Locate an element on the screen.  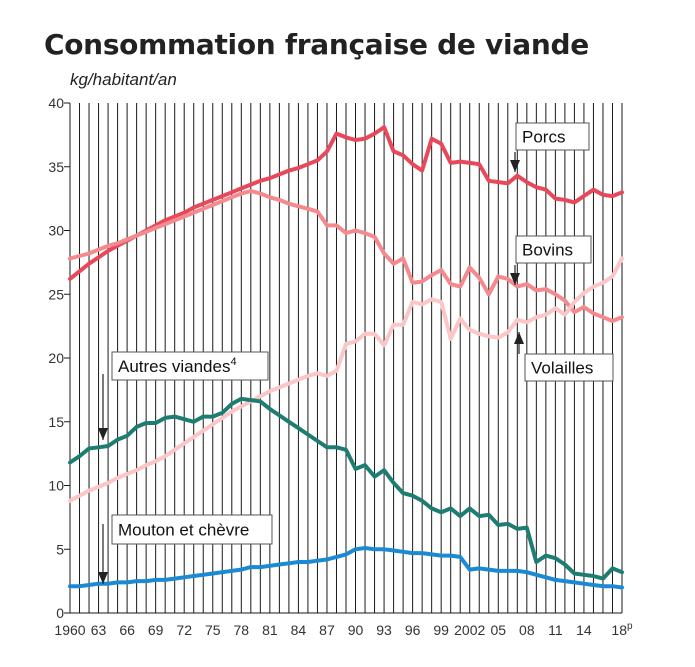
x-tick-label: 2002 is located at coordinates (469, 630).